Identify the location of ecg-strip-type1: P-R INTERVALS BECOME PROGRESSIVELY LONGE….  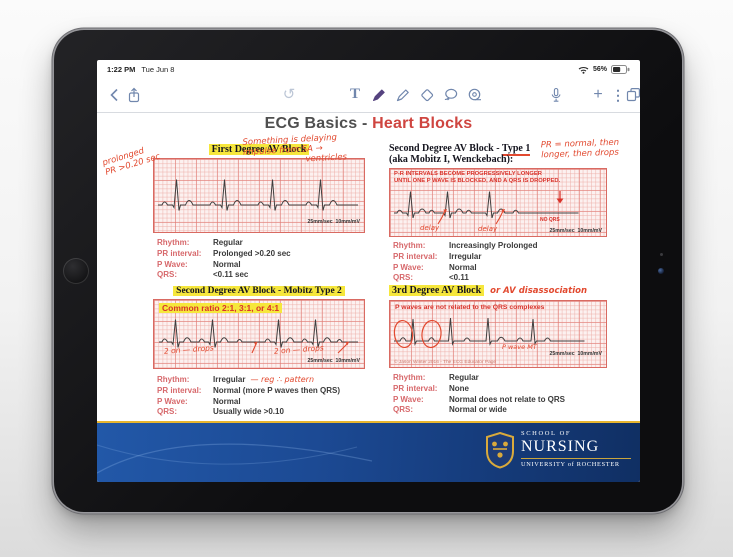
(498, 202).